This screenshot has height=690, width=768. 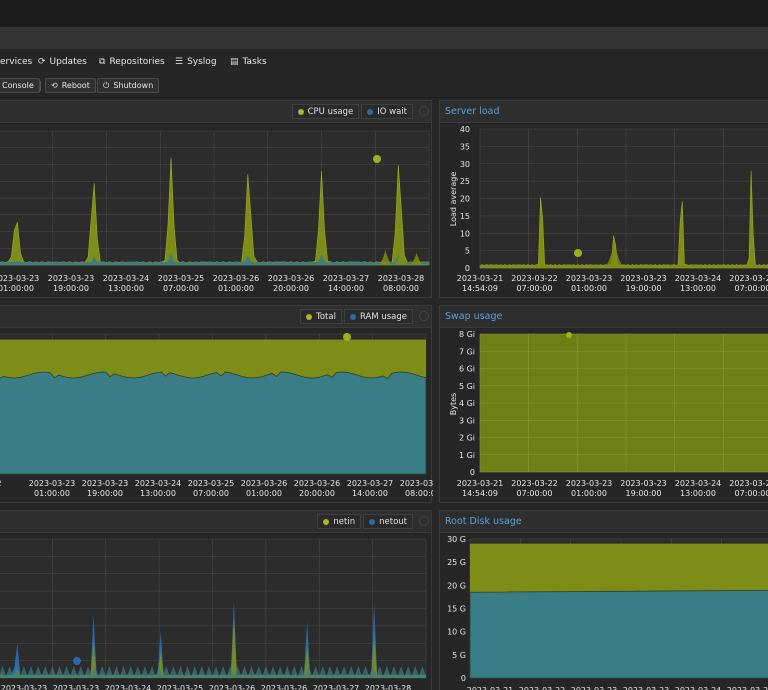 What do you see at coordinates (465, 233) in the screenshot?
I see `y-tick-label: 10` at bounding box center [465, 233].